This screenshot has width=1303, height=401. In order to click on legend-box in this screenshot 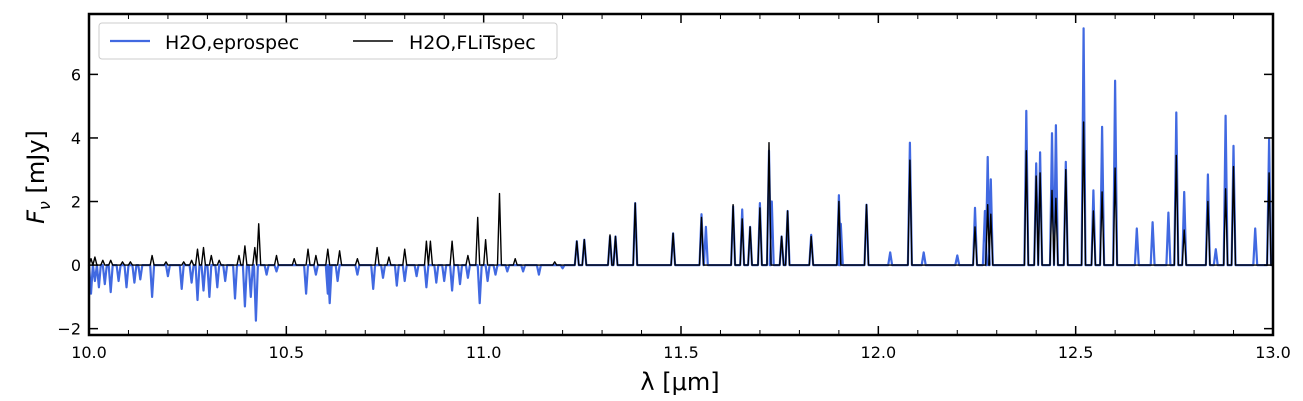, I will do `click(328, 41)`.